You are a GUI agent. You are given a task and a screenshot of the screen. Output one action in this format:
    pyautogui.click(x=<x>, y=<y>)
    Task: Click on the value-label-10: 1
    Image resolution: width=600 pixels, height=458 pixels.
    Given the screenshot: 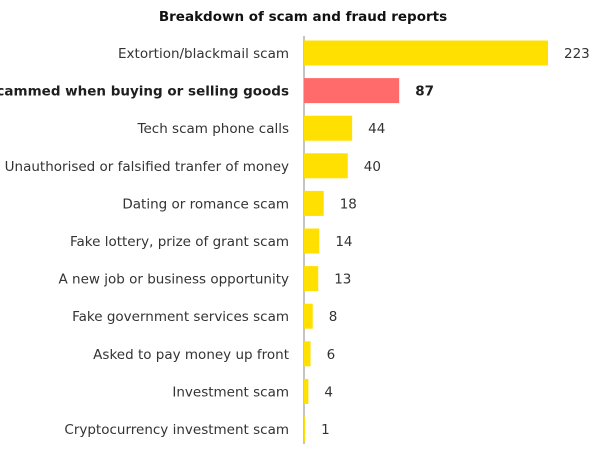 What is the action you would take?
    pyautogui.click(x=325, y=430)
    